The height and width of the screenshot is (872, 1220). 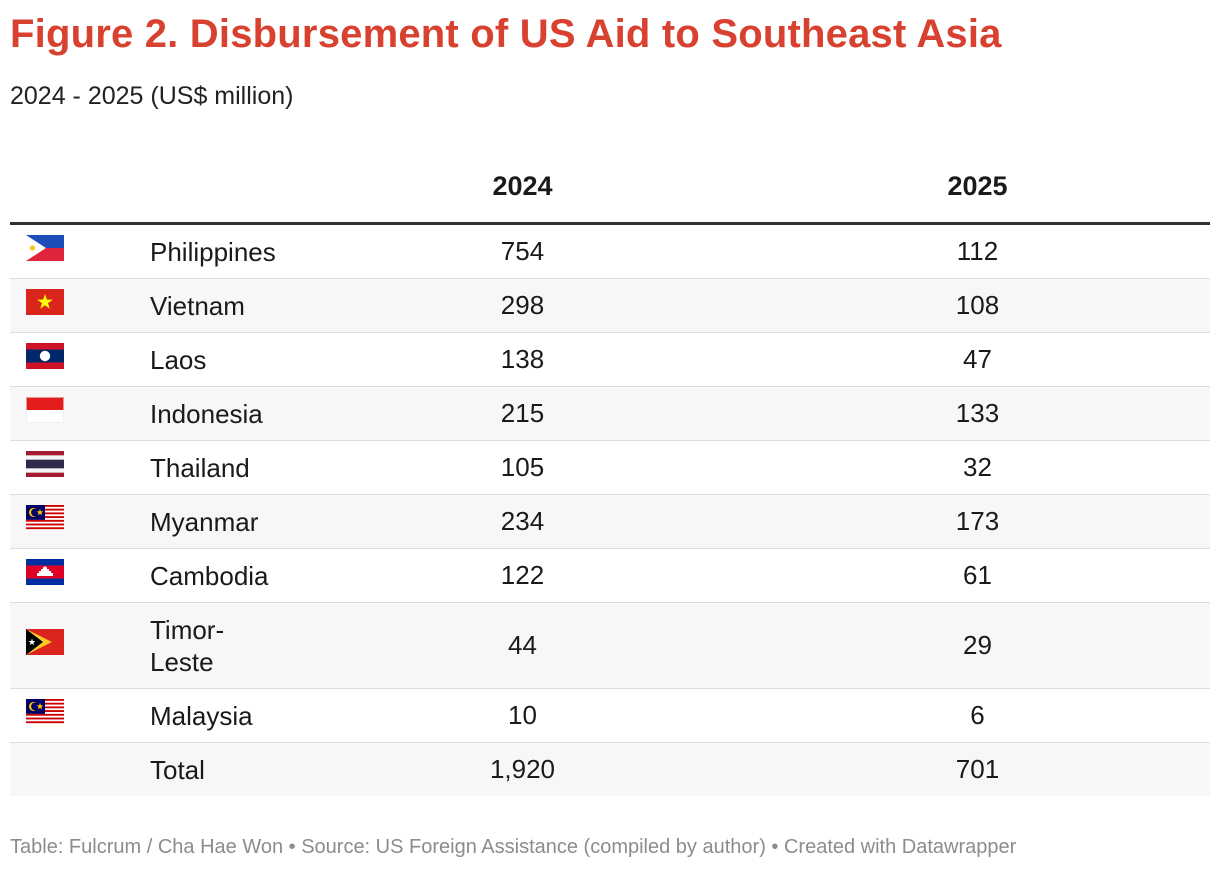 I want to click on header-row: 2024 2025, so click(x=610, y=187).